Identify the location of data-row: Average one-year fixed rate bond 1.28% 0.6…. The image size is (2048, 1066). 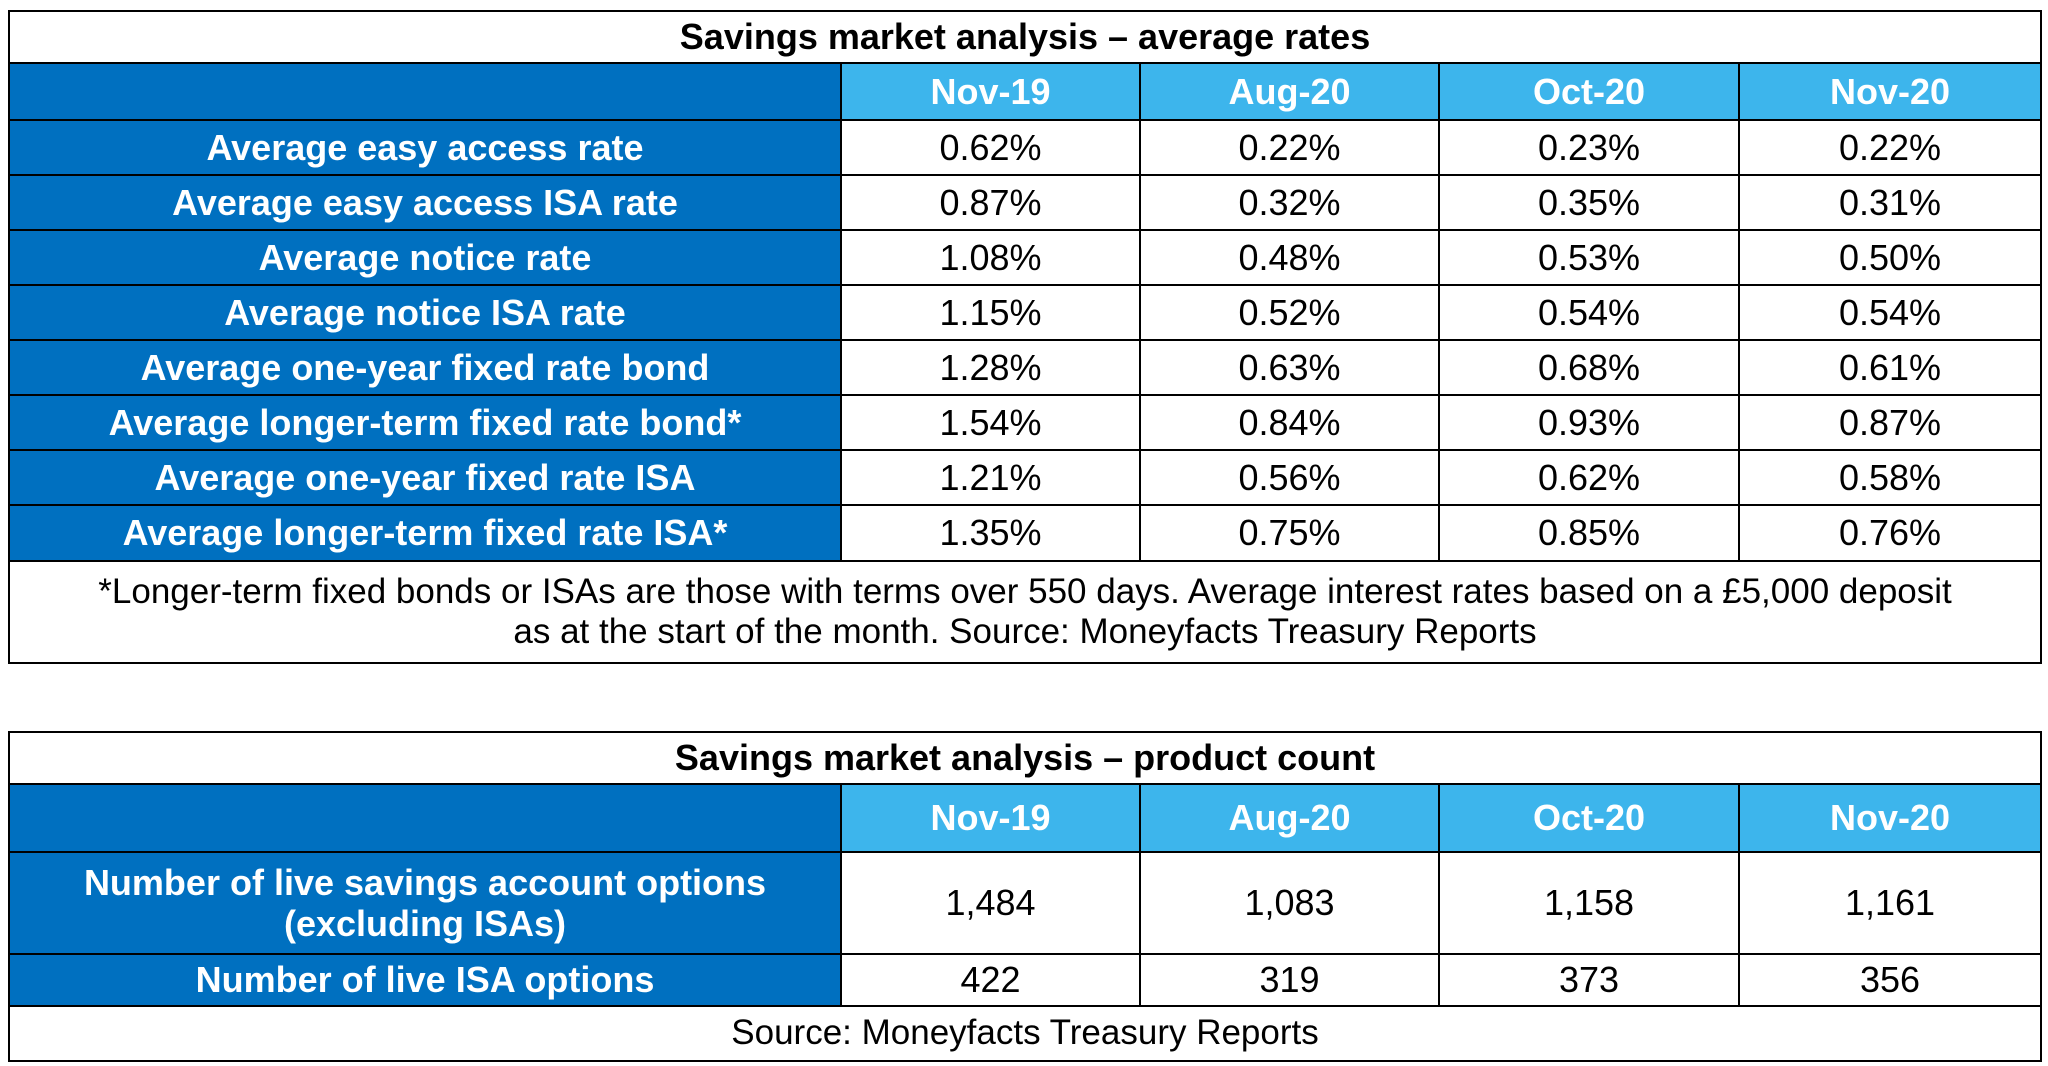
(1025, 367).